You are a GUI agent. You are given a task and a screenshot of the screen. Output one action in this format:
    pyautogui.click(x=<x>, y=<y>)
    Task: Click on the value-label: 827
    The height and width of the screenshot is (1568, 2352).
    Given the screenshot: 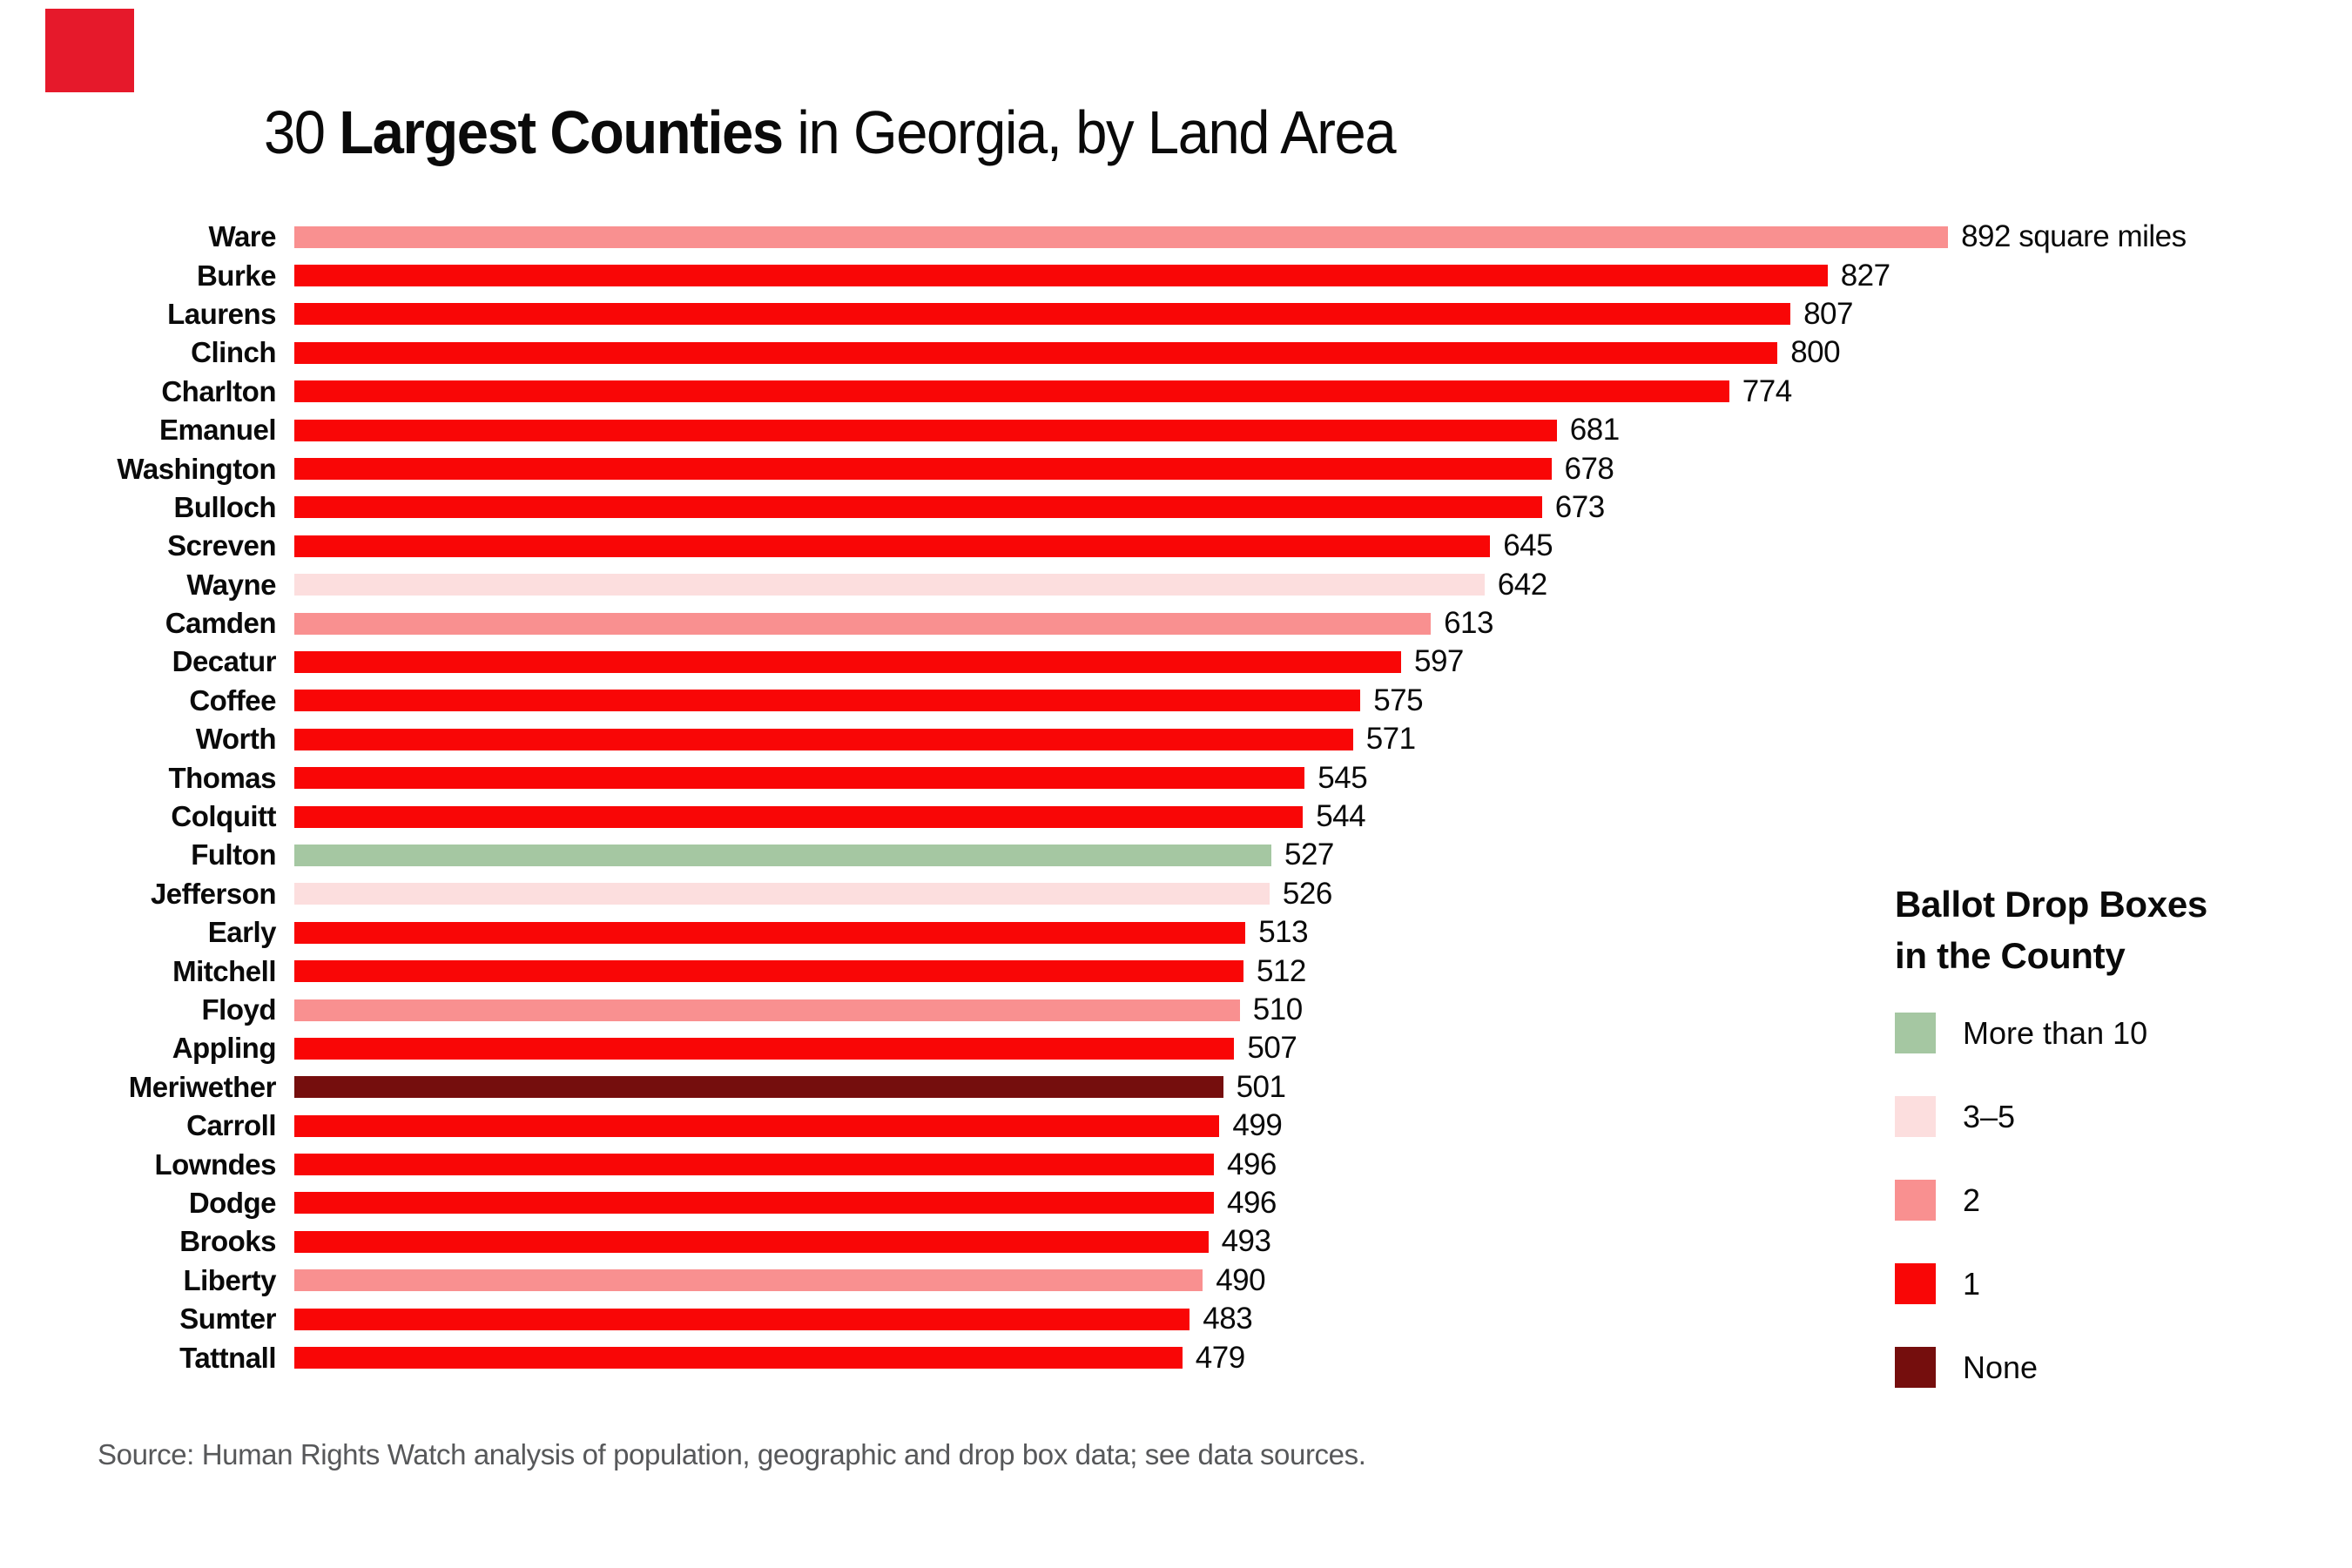 What is the action you would take?
    pyautogui.click(x=1865, y=275)
    